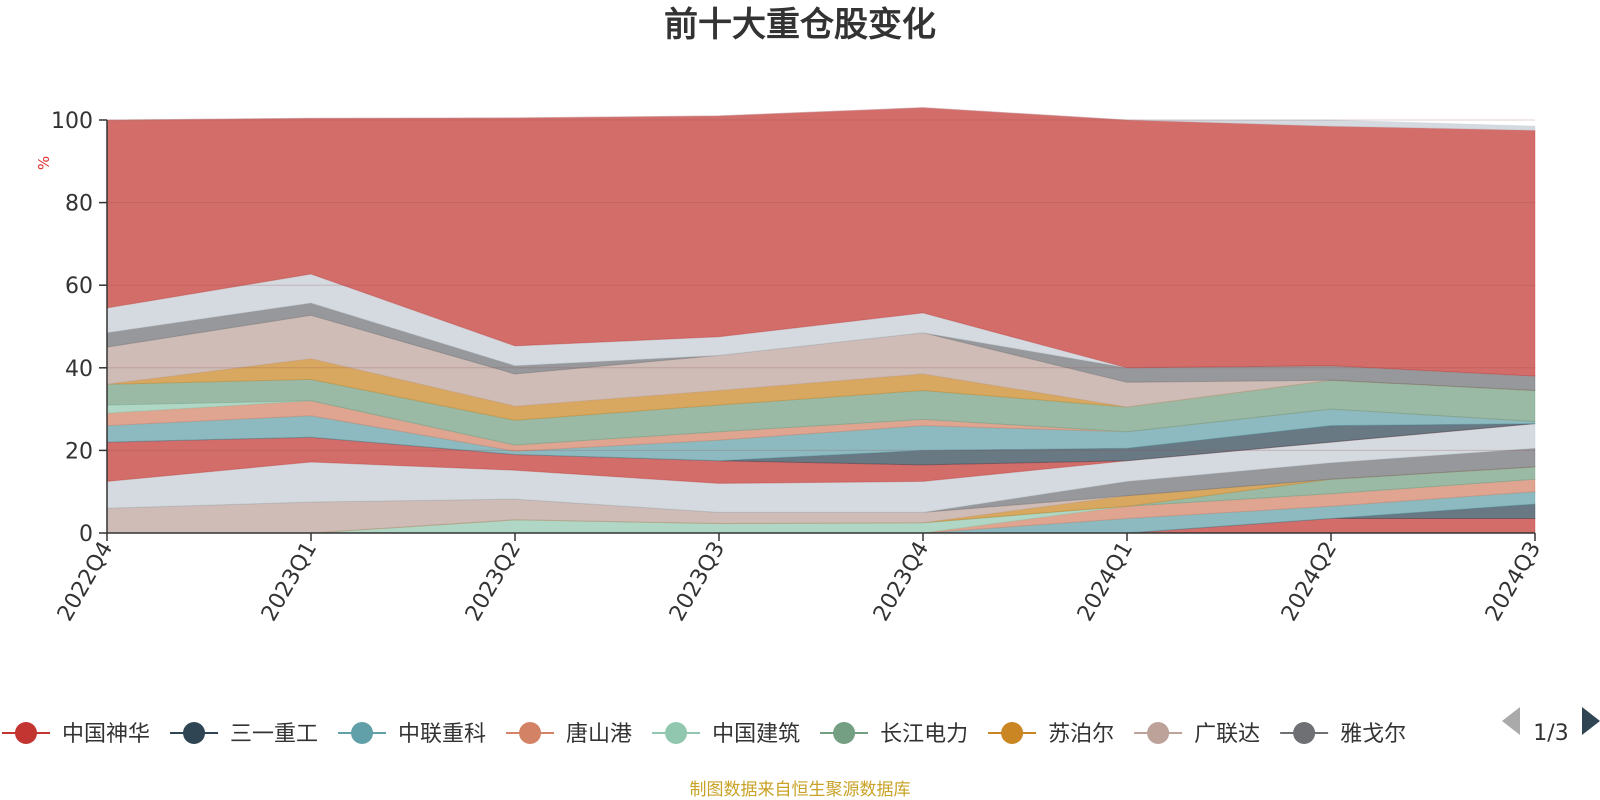 This screenshot has height=800, width=1600. Describe the element at coordinates (85, 582) in the screenshot. I see `x-tick-label: 2022Q4` at that location.